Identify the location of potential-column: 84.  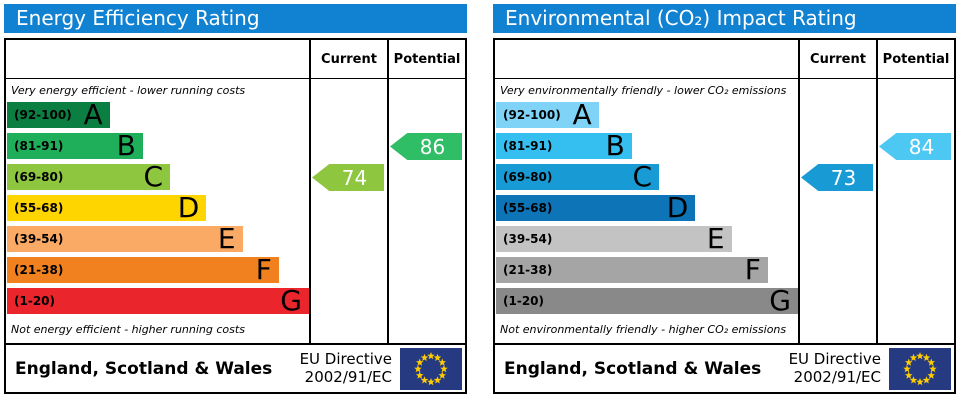
(915, 211).